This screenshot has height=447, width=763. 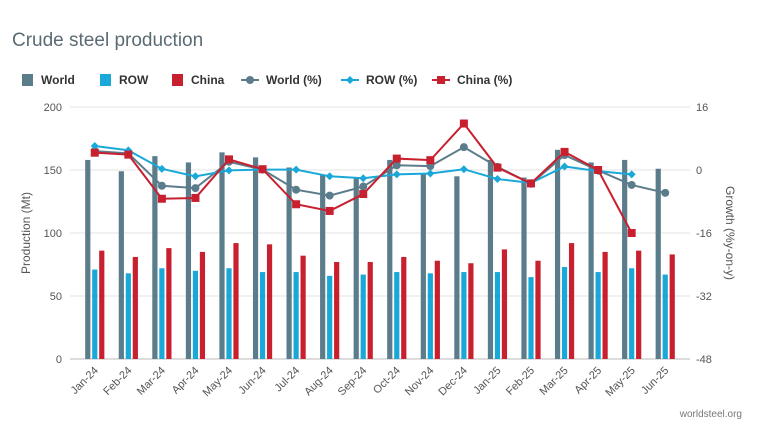 What do you see at coordinates (124, 80) in the screenshot?
I see `legend-item: ROW` at bounding box center [124, 80].